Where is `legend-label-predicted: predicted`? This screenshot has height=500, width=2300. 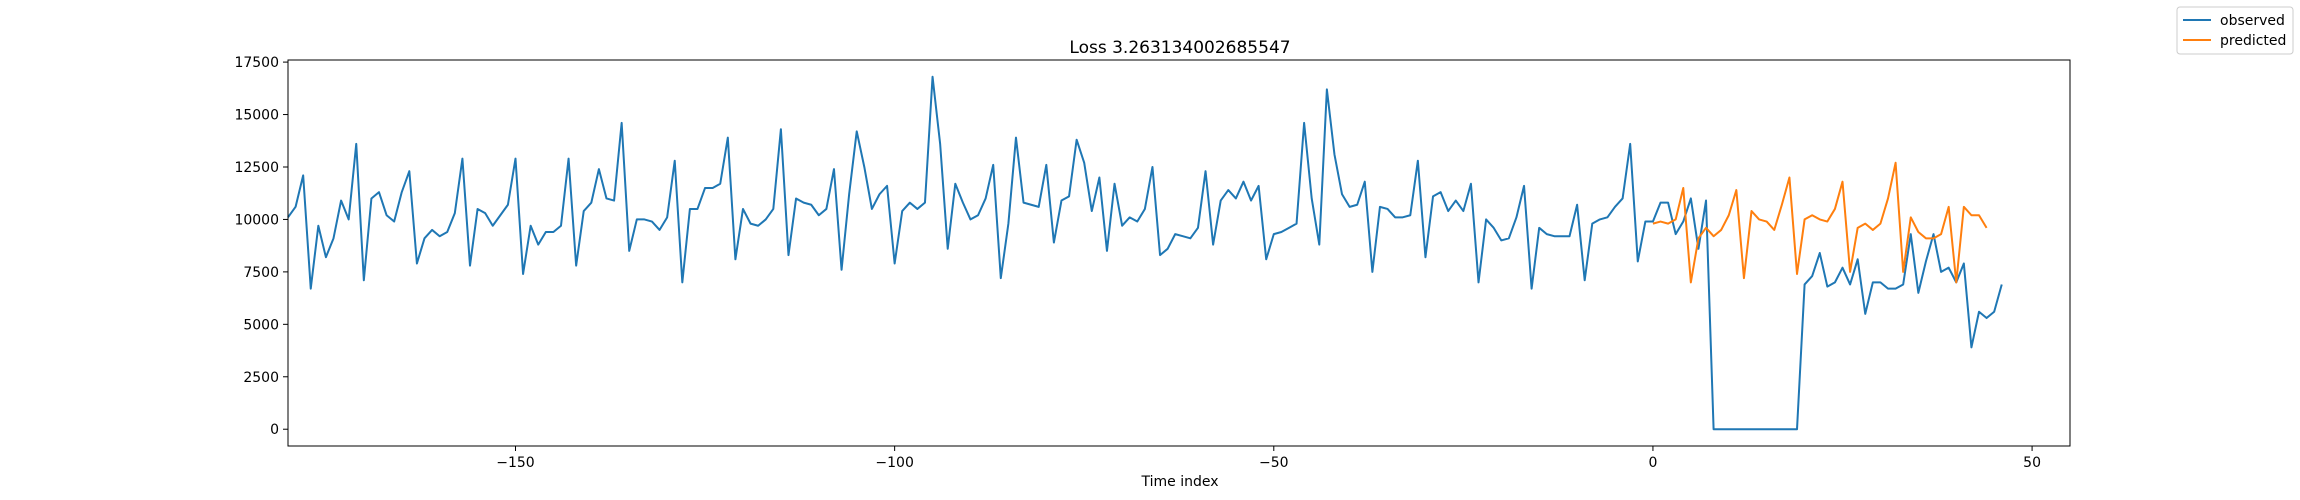
legend-label-predicted: predicted is located at coordinates (2253, 41).